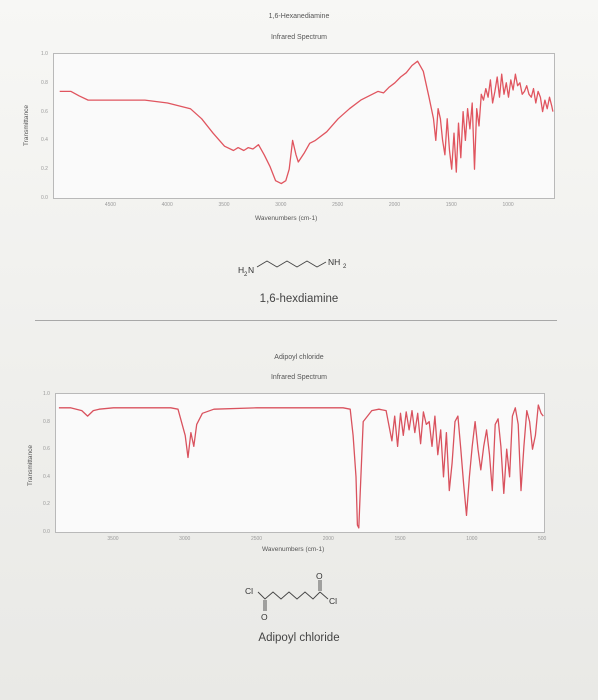 This screenshot has height=700, width=598. I want to click on adipoyl-chloride-structure: Cl O O Cl, so click(291, 596).